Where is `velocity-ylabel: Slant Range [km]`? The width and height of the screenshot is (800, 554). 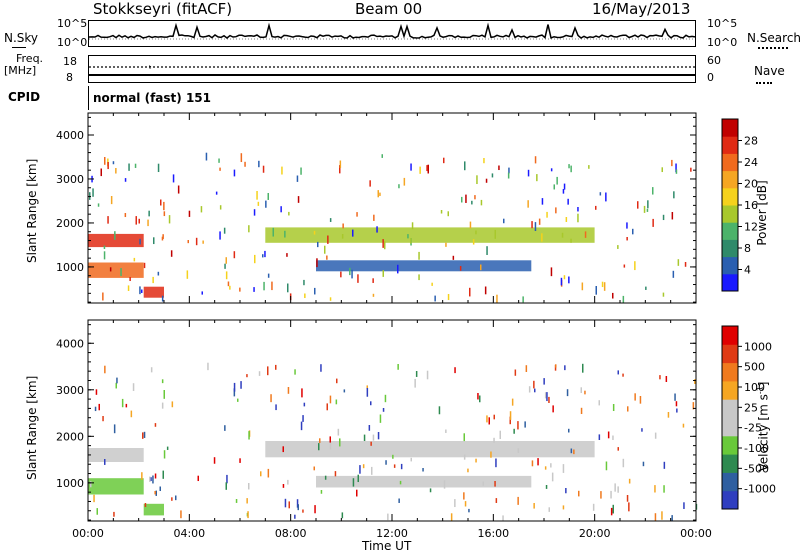
velocity-ylabel: Slant Range [km] is located at coordinates (32, 427).